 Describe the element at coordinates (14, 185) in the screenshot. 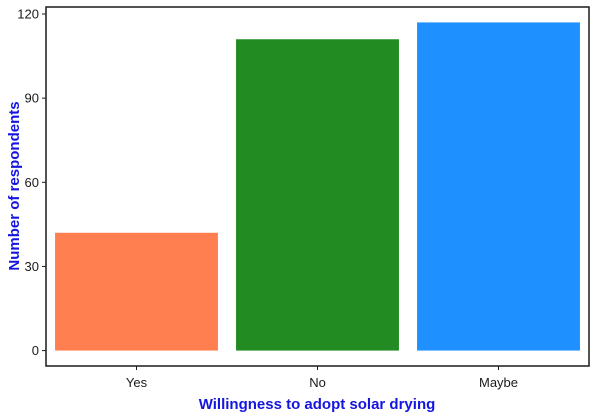

I see `y-axis-title: Number of respondents` at that location.